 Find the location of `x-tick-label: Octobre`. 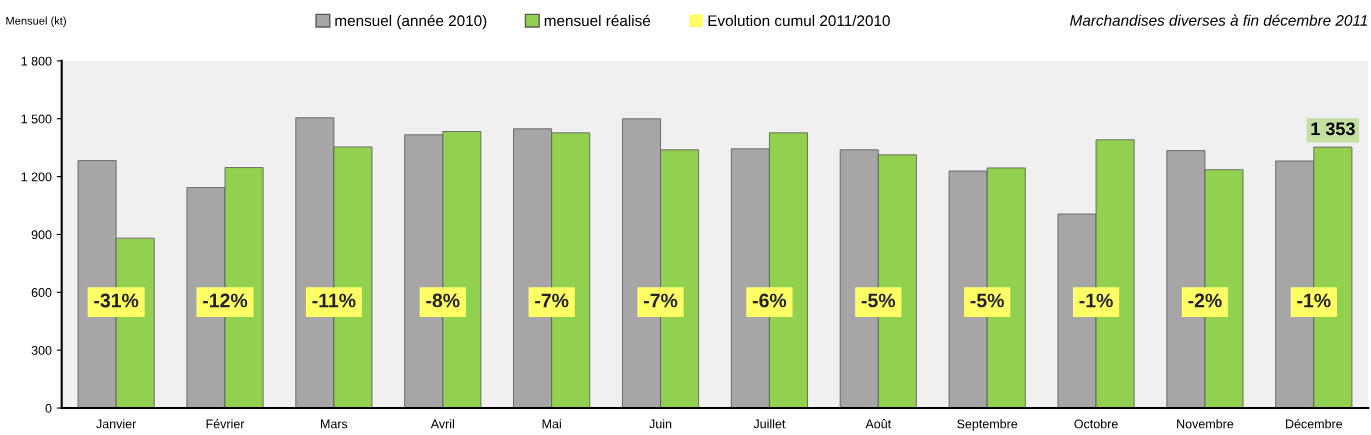

x-tick-label: Octobre is located at coordinates (1096, 424).